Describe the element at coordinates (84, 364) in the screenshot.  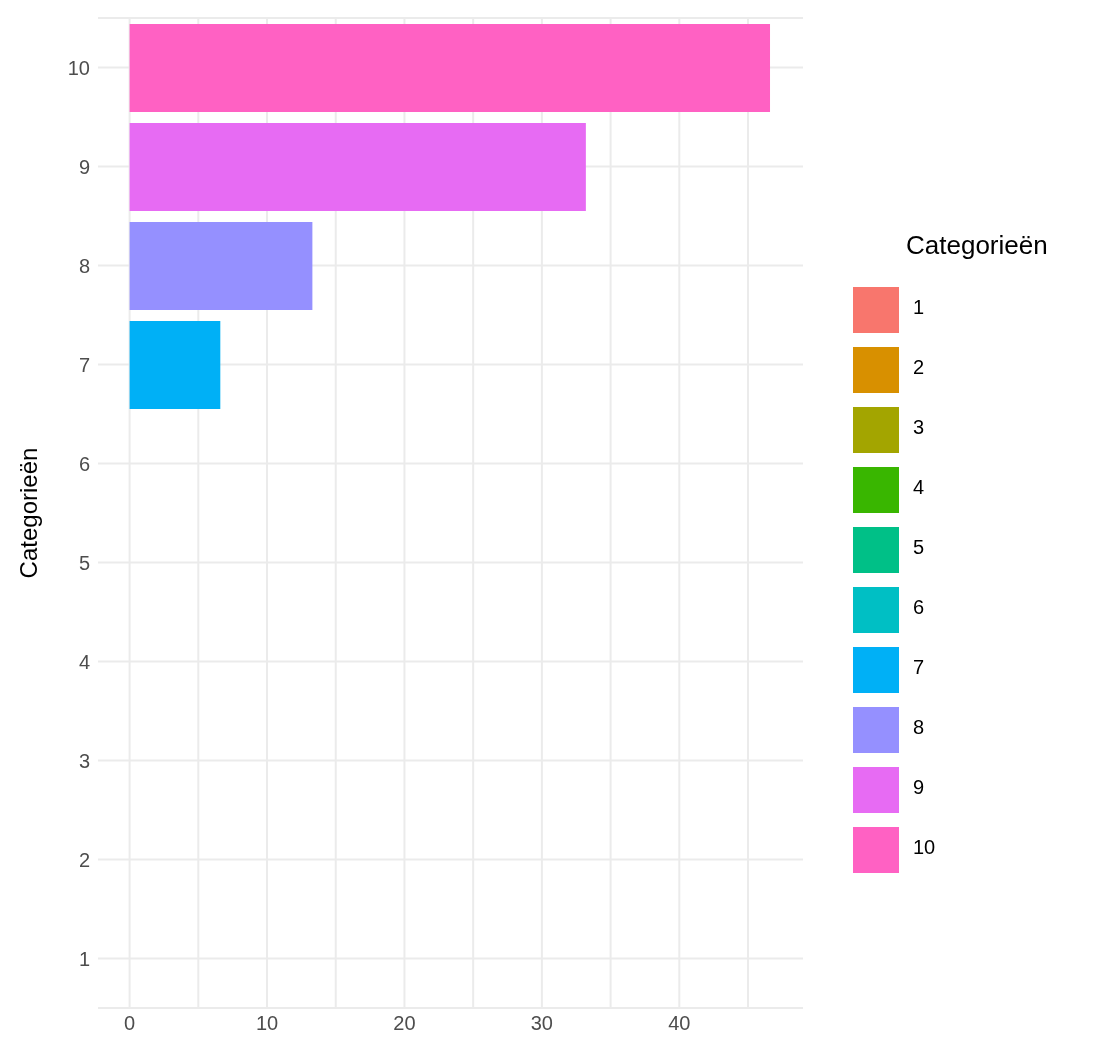
I see `y-tick-label: 7` at that location.